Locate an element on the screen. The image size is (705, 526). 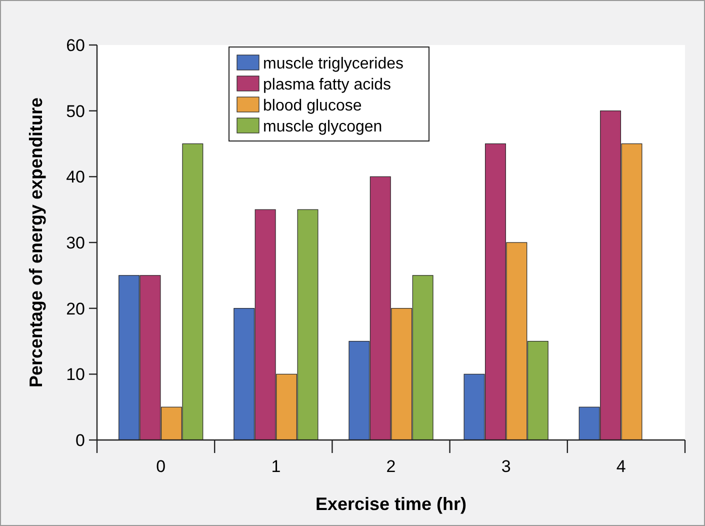
legend-label: blood glucose is located at coordinates (312, 106).